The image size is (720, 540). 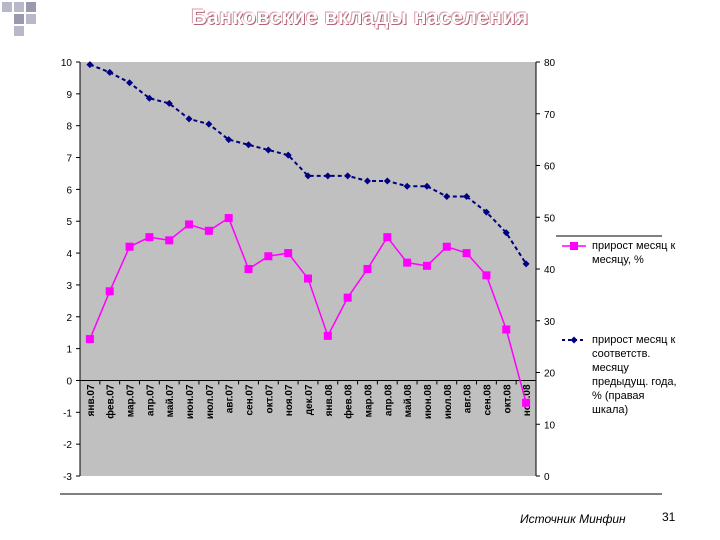 What do you see at coordinates (610, 368) in the screenshot?
I see `legend-yoy-label-line: месяцу` at bounding box center [610, 368].